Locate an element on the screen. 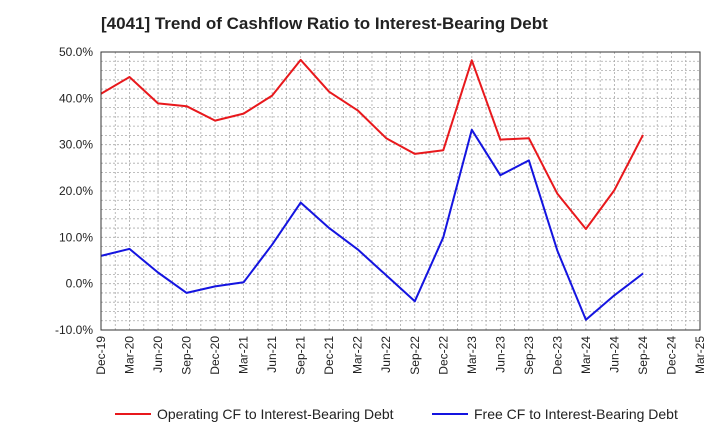  x-tick-label: Sep-20 is located at coordinates (187, 355).